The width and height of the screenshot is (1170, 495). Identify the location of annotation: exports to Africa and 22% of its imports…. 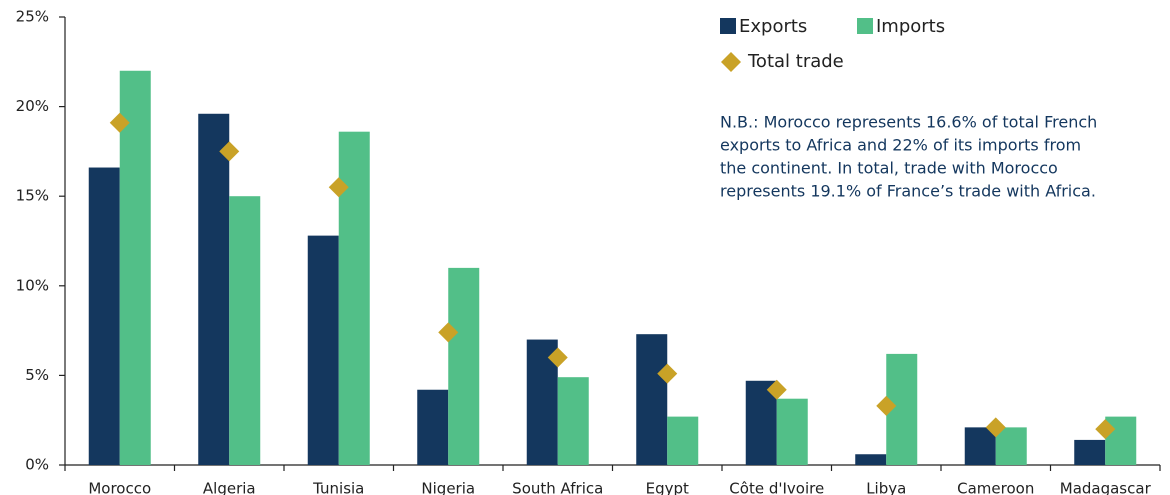
(900, 145).